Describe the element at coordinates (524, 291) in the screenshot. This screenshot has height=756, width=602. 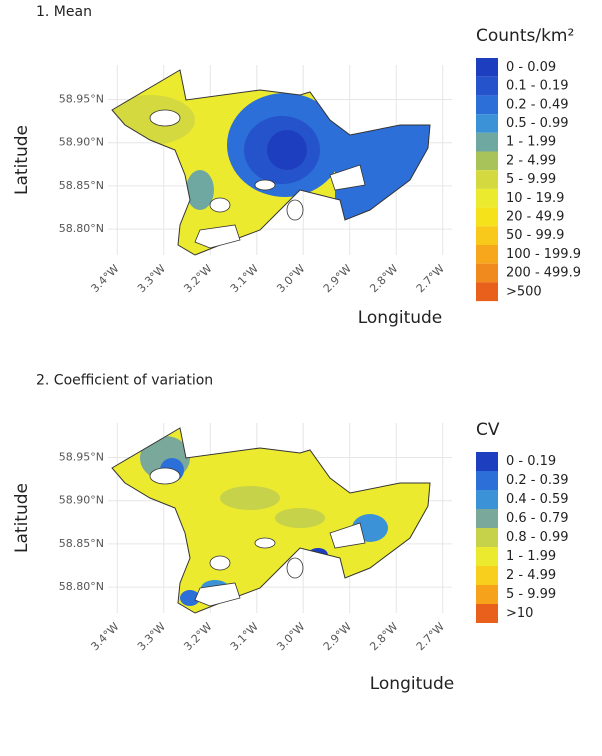
I see `legend-label: >500` at that location.